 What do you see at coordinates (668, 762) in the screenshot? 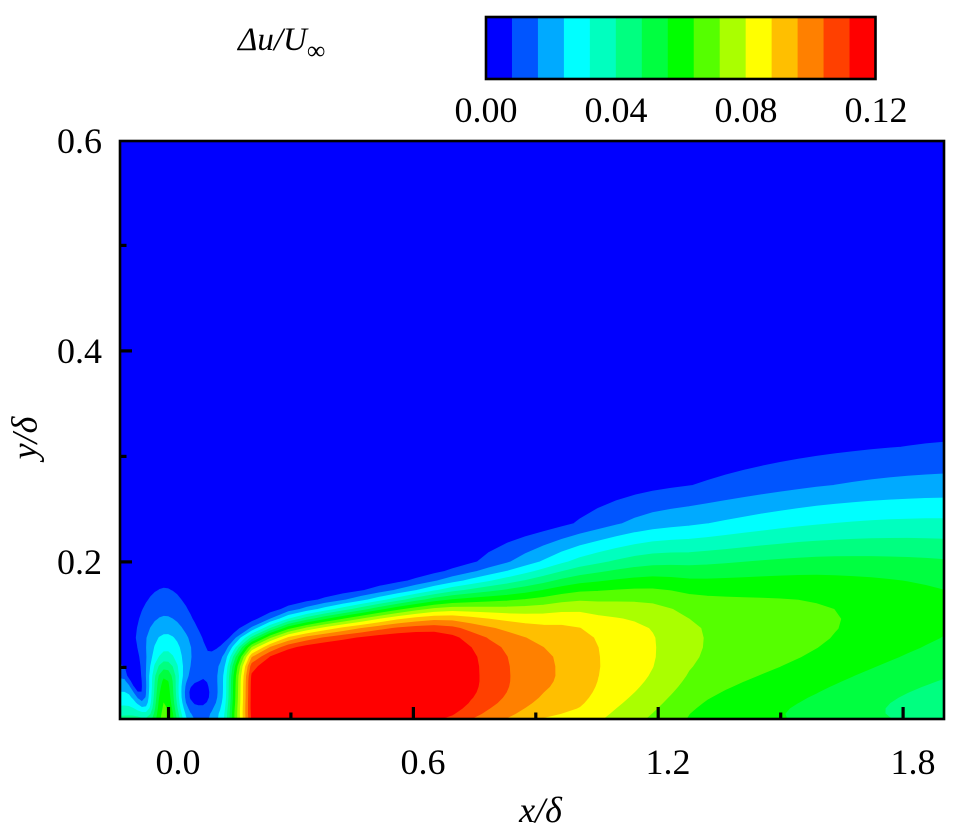
I see `svg-text: 1.2` at bounding box center [668, 762].